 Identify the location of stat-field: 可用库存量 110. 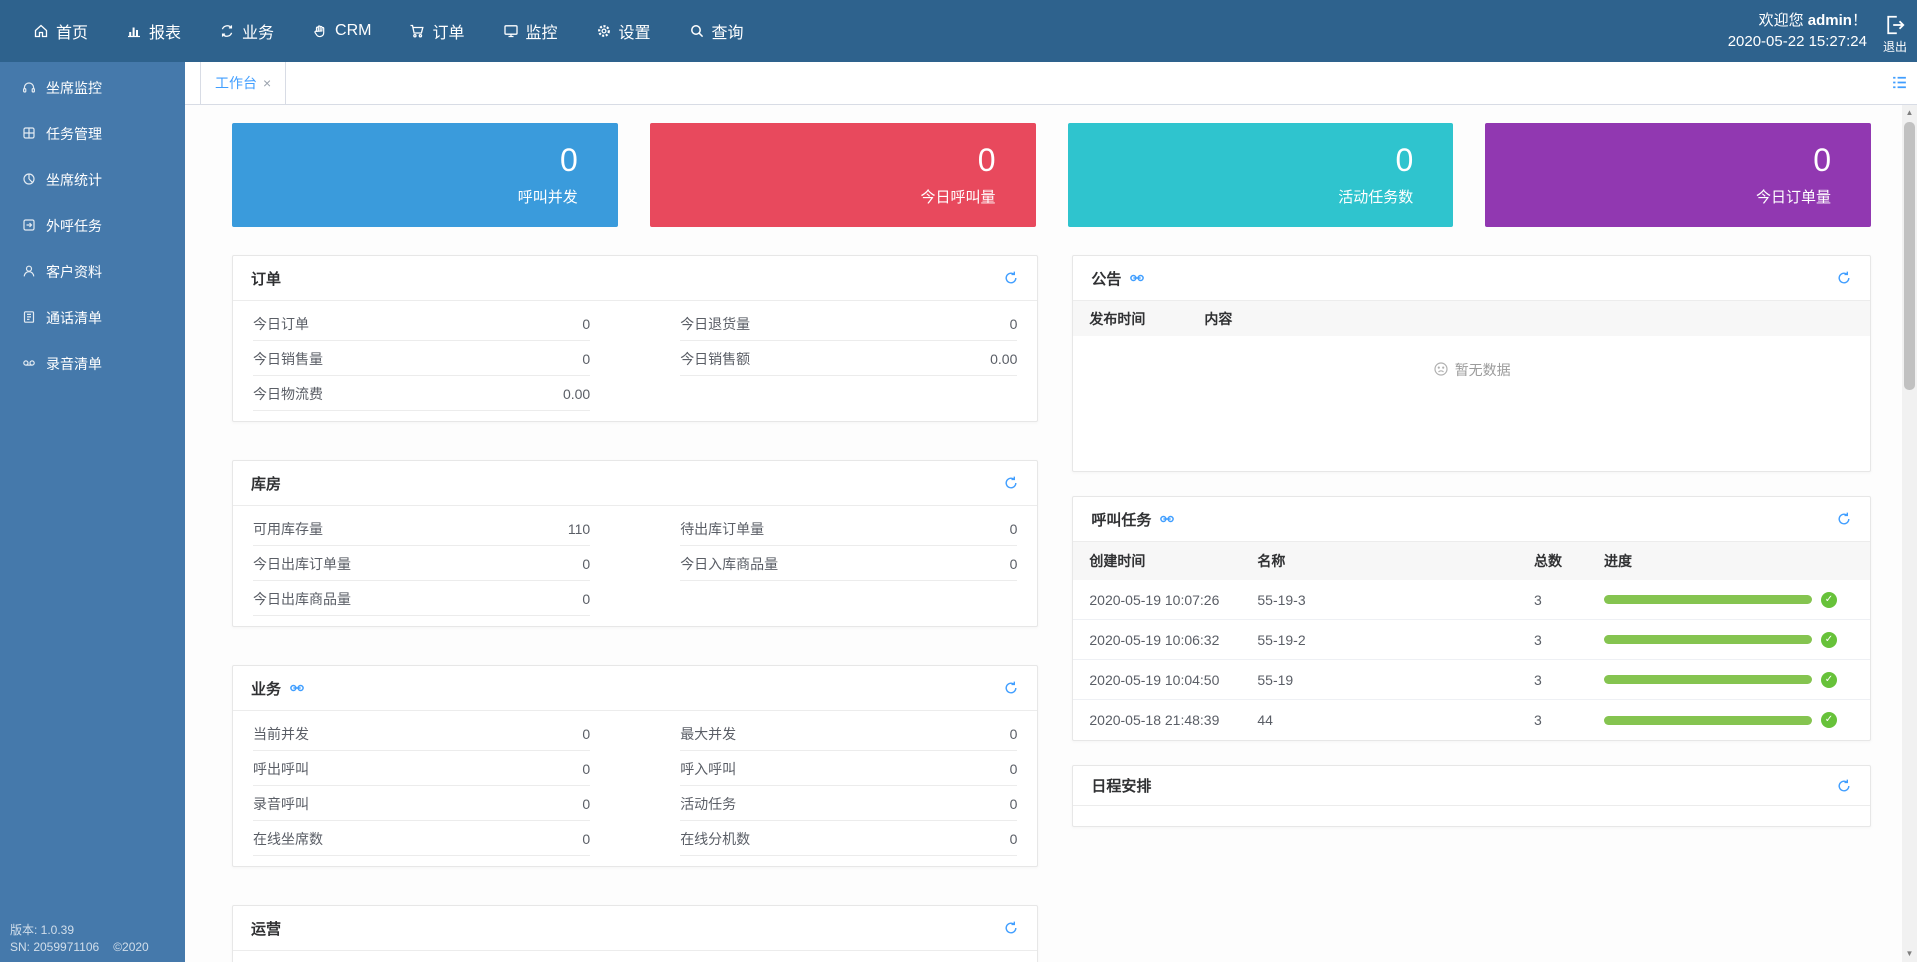
(422, 528).